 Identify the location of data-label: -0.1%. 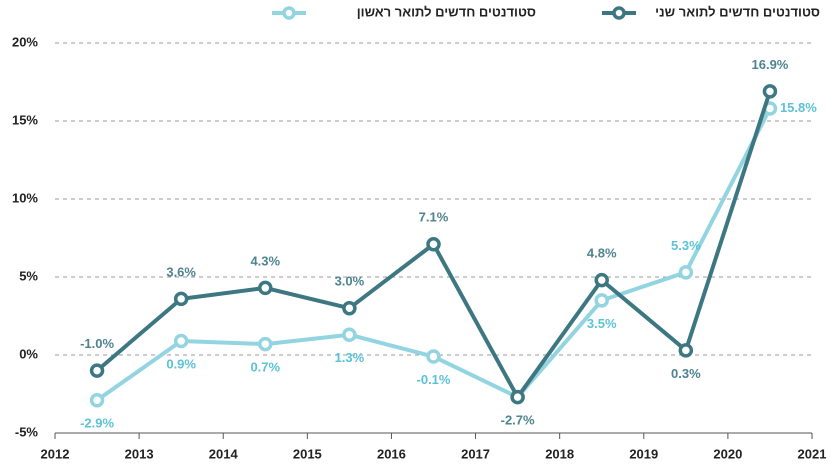
(434, 379).